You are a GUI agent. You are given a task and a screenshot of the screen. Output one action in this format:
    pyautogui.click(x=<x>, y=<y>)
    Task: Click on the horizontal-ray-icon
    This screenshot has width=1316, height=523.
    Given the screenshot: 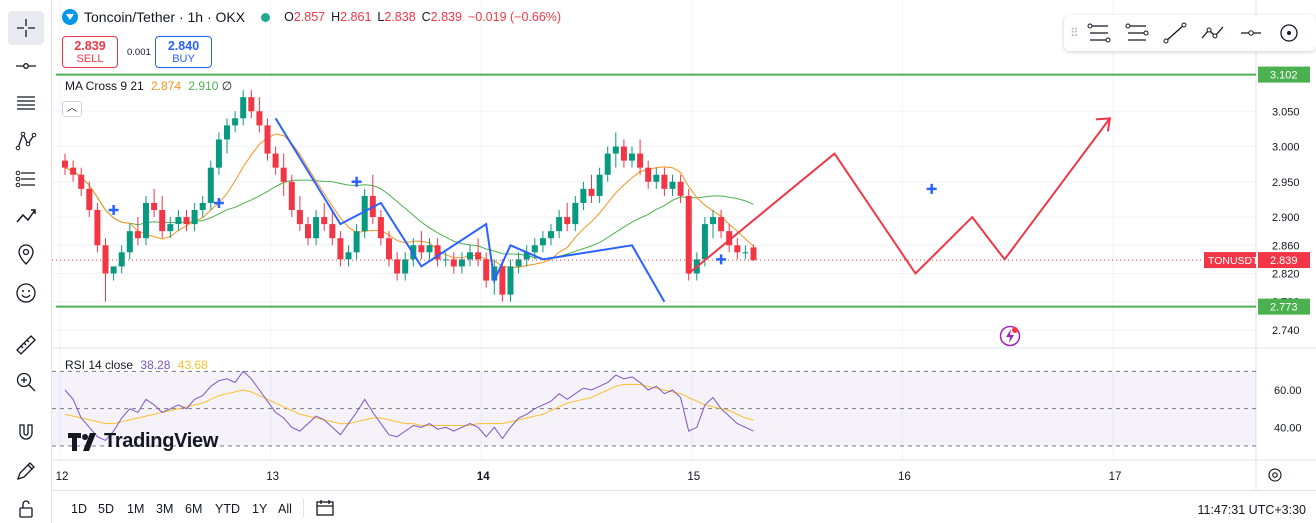 What is the action you would take?
    pyautogui.click(x=1251, y=33)
    